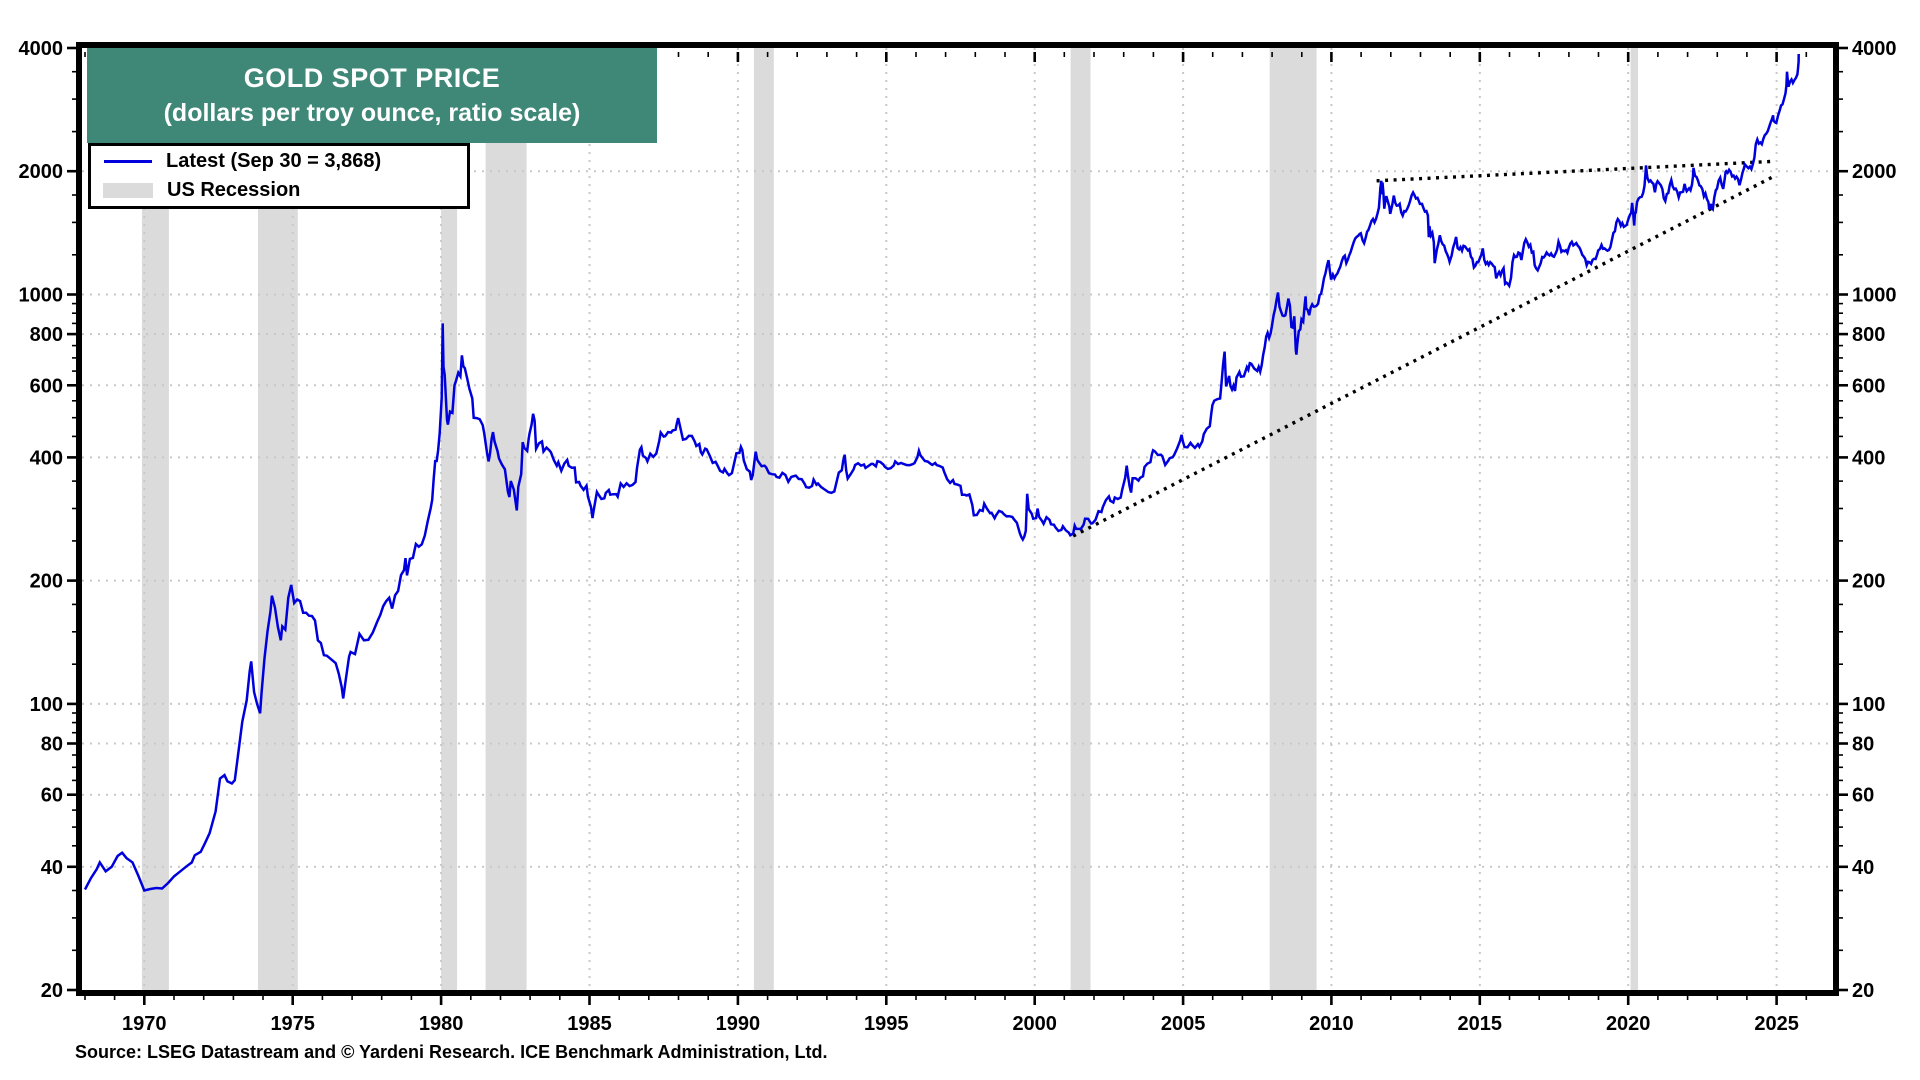 This screenshot has height=1080, width=1920. I want to click on y-axis-label-right: 20, so click(1863, 991).